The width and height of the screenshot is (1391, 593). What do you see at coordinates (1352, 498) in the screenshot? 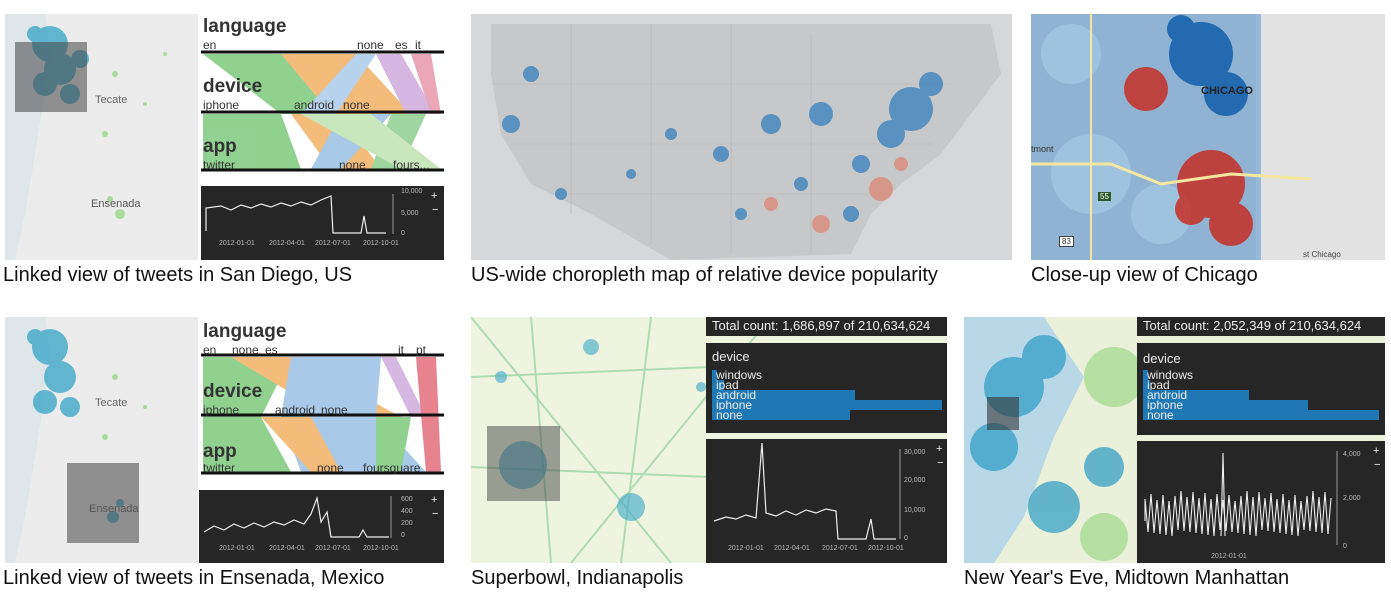
I see `ytick: 2,000` at bounding box center [1352, 498].